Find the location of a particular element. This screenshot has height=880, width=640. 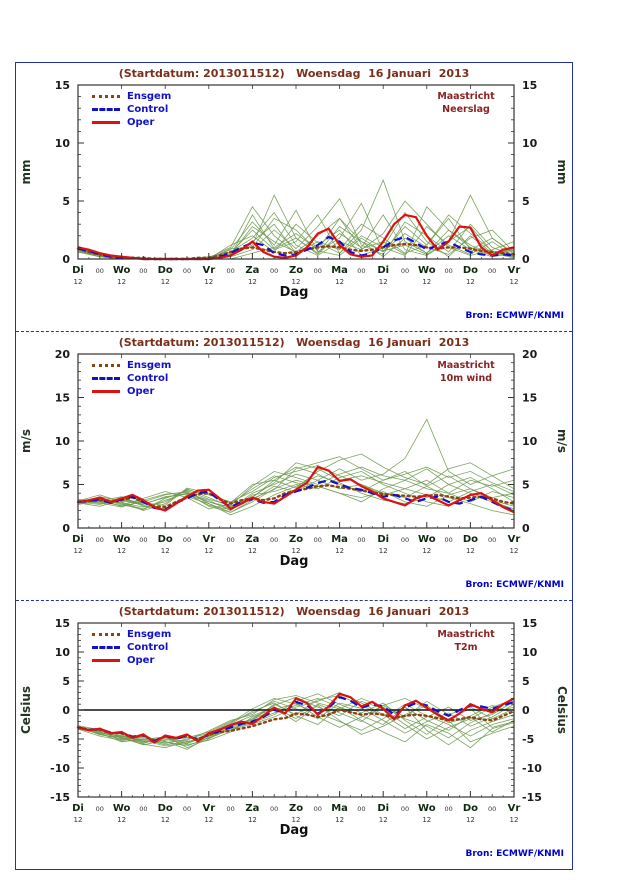

control-line is located at coordinates (296, 719).